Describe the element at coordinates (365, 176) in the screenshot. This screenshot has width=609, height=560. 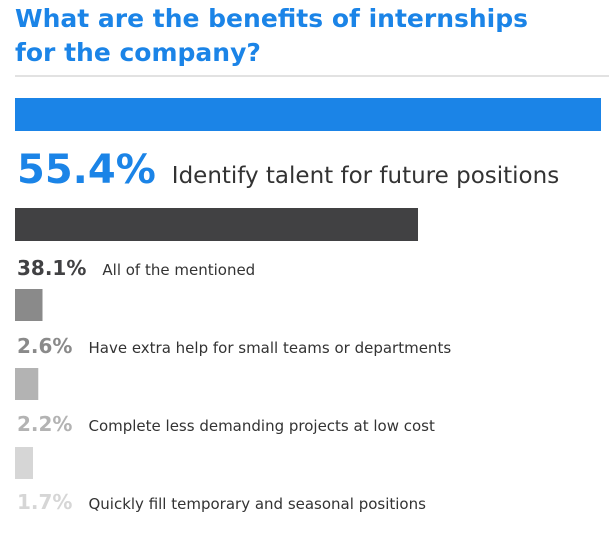
I see `category-label: Identify talent for future positions` at that location.